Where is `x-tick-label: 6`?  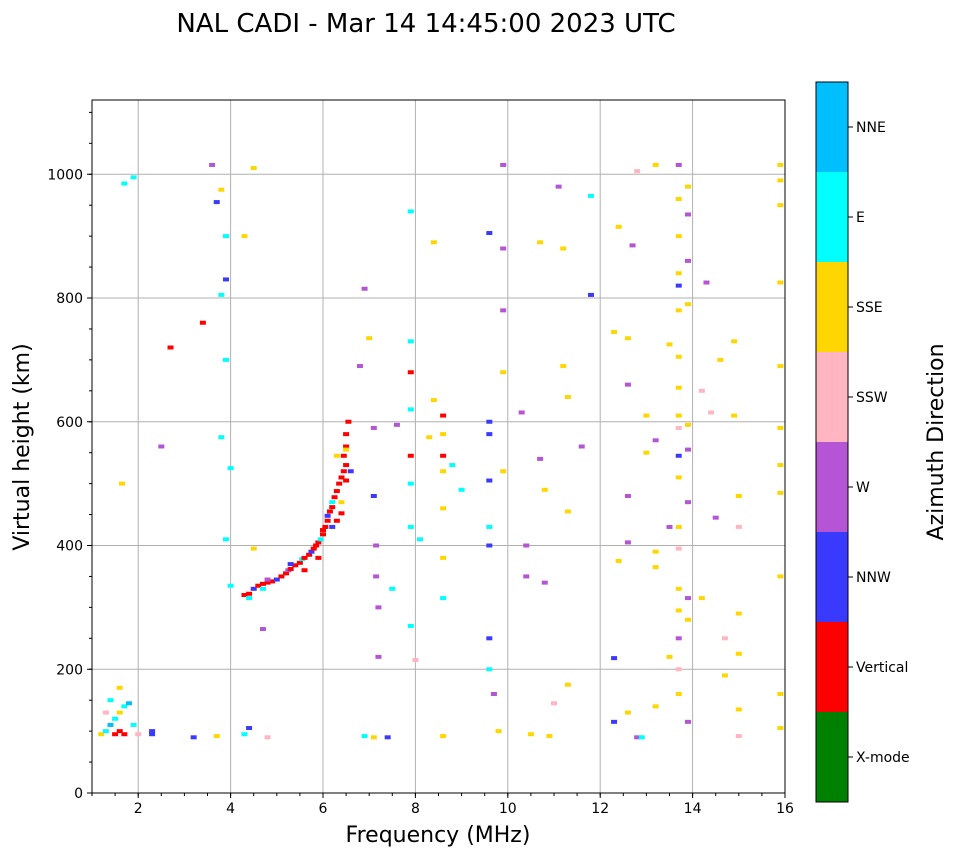 x-tick-label: 6 is located at coordinates (323, 809).